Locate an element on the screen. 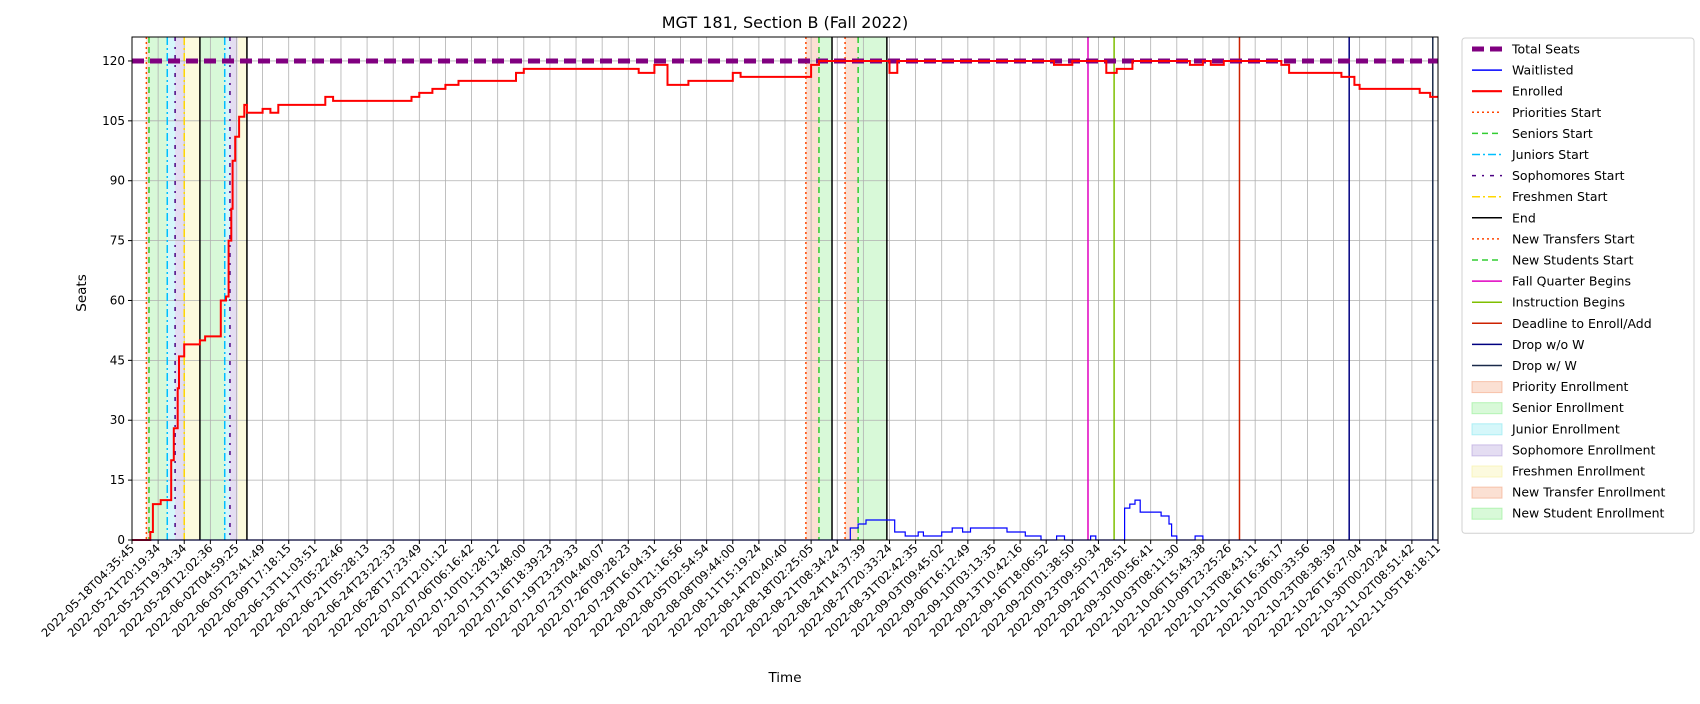  legend-label: New Students Start is located at coordinates (1573, 260).